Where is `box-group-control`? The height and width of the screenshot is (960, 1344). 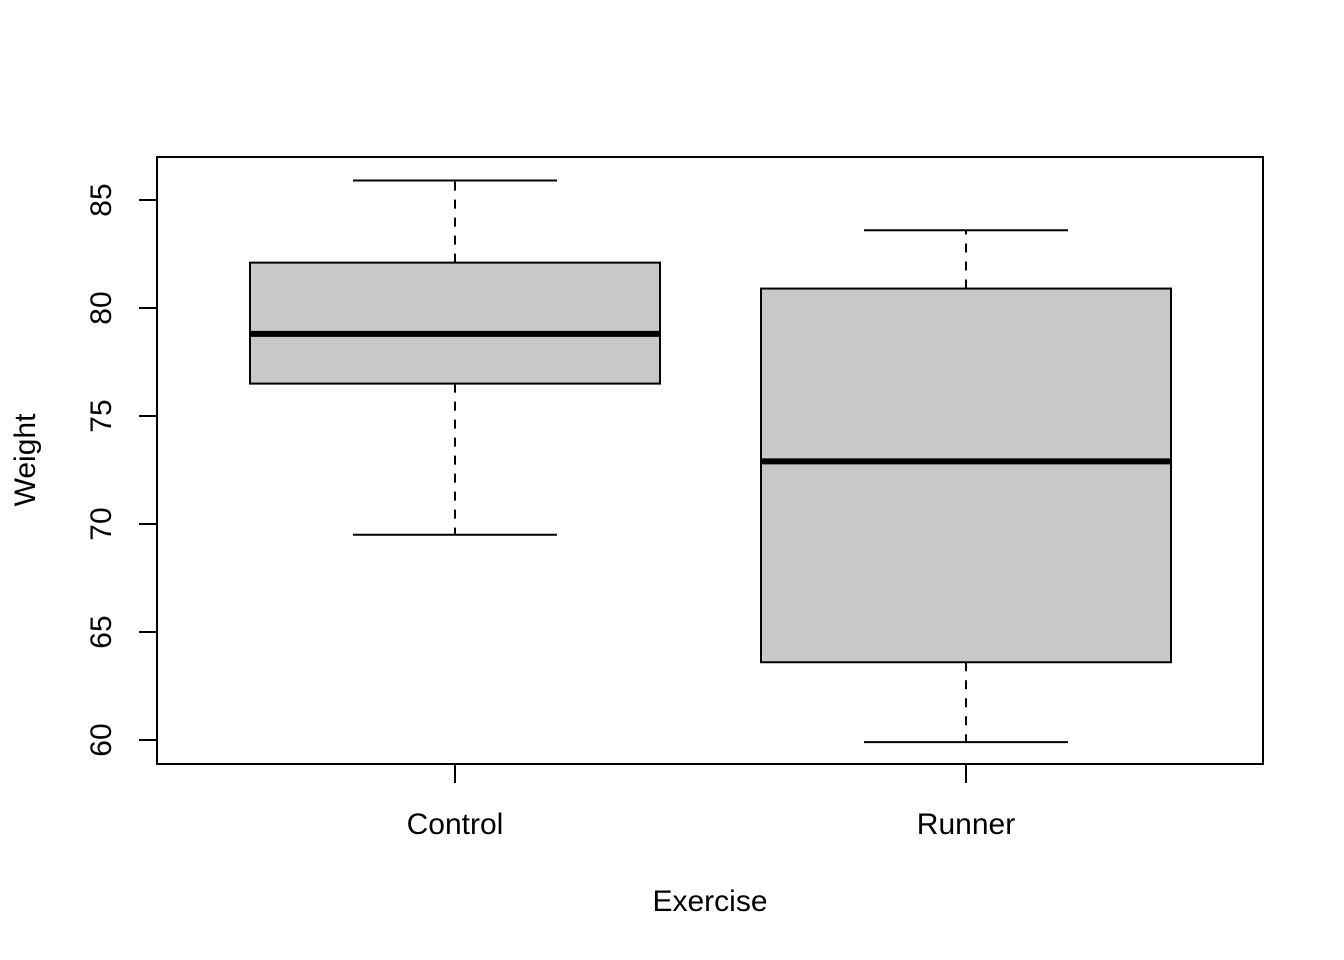
box-group-control is located at coordinates (455, 357).